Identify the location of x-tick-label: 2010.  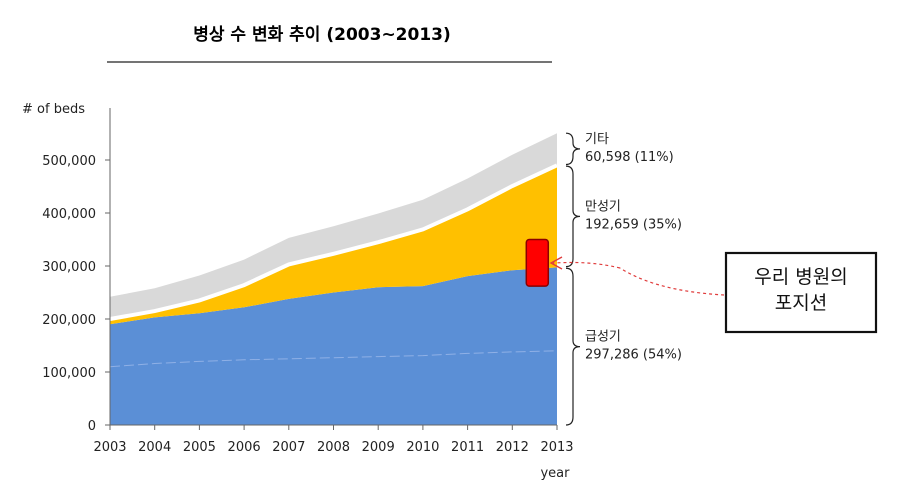
(422, 447).